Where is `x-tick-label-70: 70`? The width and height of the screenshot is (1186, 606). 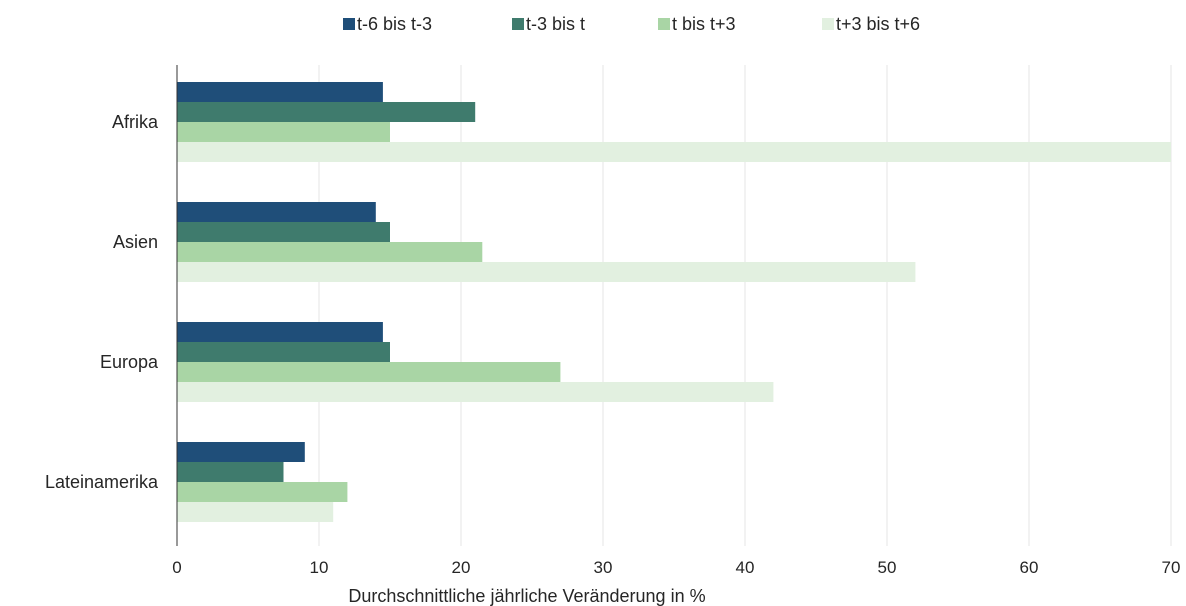 x-tick-label-70: 70 is located at coordinates (1171, 567).